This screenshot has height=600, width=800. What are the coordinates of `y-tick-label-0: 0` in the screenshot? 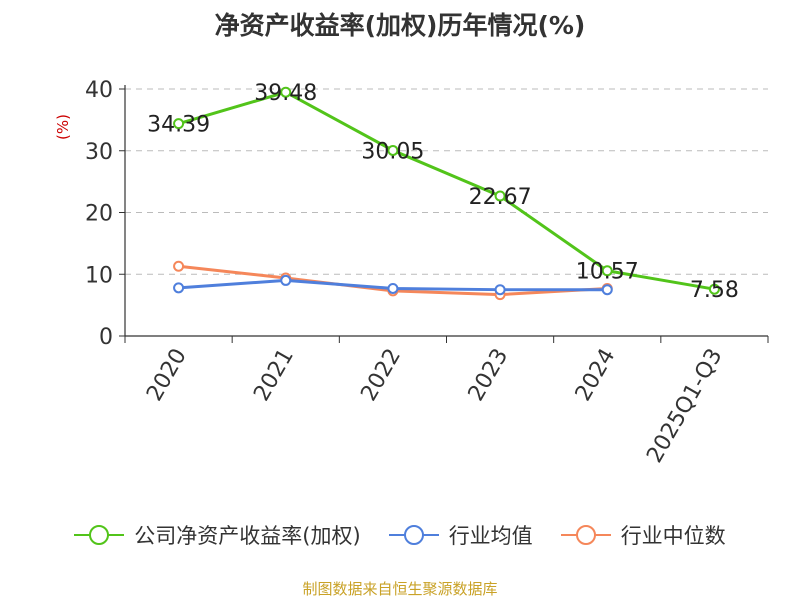 It's located at (106, 337).